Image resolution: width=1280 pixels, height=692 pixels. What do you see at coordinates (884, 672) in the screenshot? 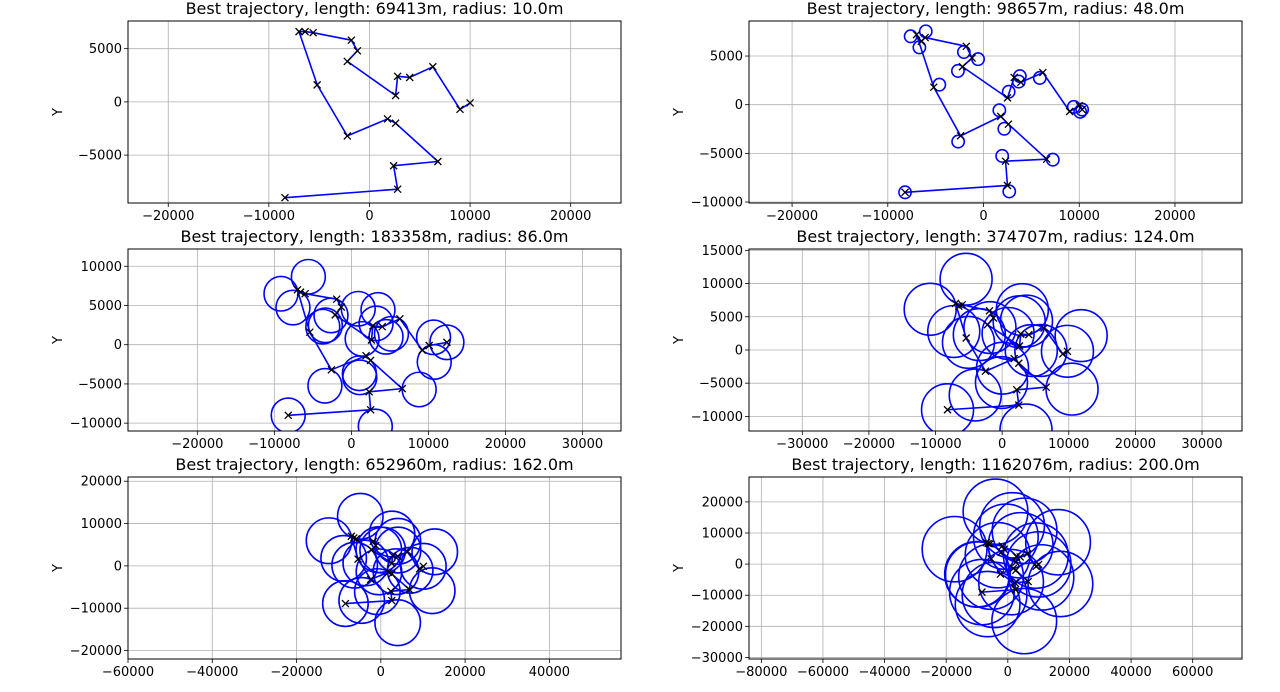
I see `x-tick-label: −40000` at bounding box center [884, 672].